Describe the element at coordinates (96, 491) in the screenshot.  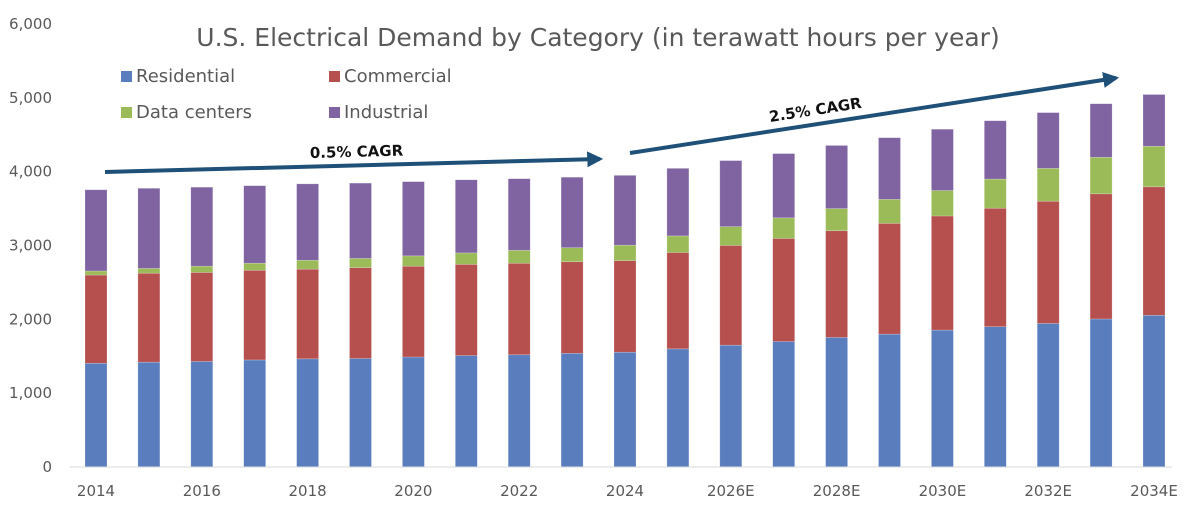
I see `x-tick-label: 2014` at that location.